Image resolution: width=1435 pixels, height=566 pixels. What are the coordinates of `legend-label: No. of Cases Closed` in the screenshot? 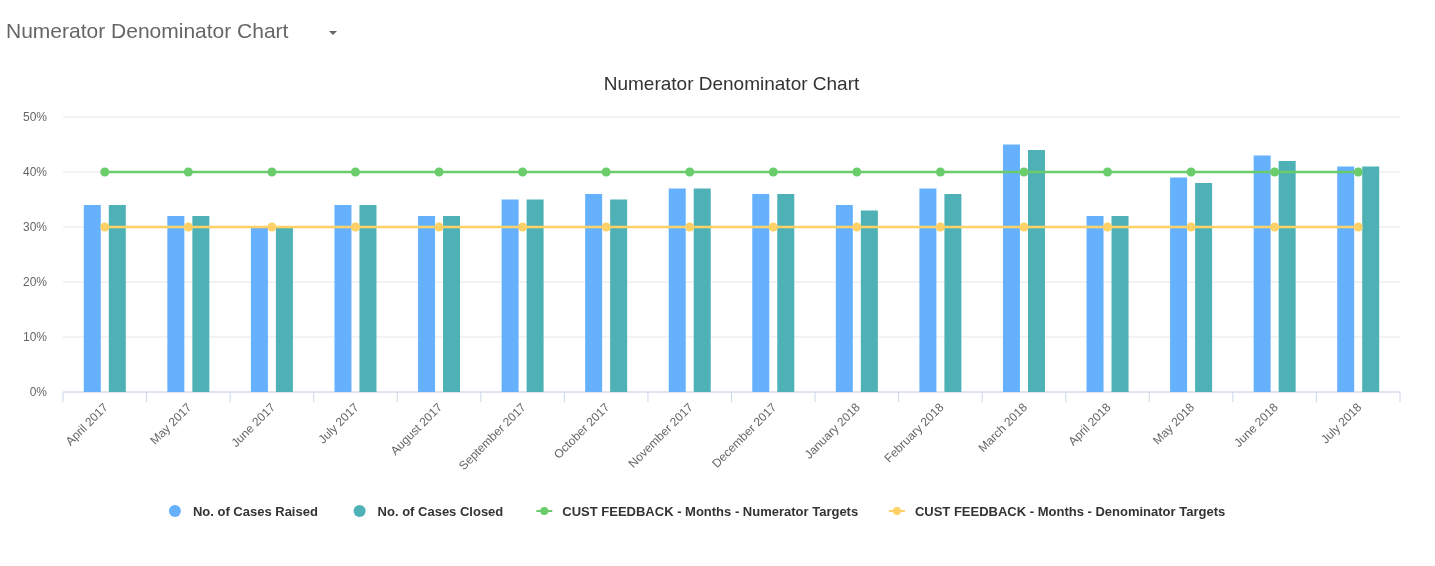 It's located at (440, 511).